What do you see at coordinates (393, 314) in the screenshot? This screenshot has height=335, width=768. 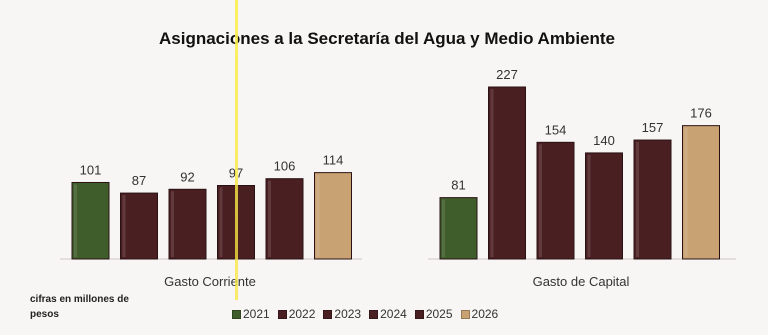 I see `legend-label-2024: 2024` at bounding box center [393, 314].